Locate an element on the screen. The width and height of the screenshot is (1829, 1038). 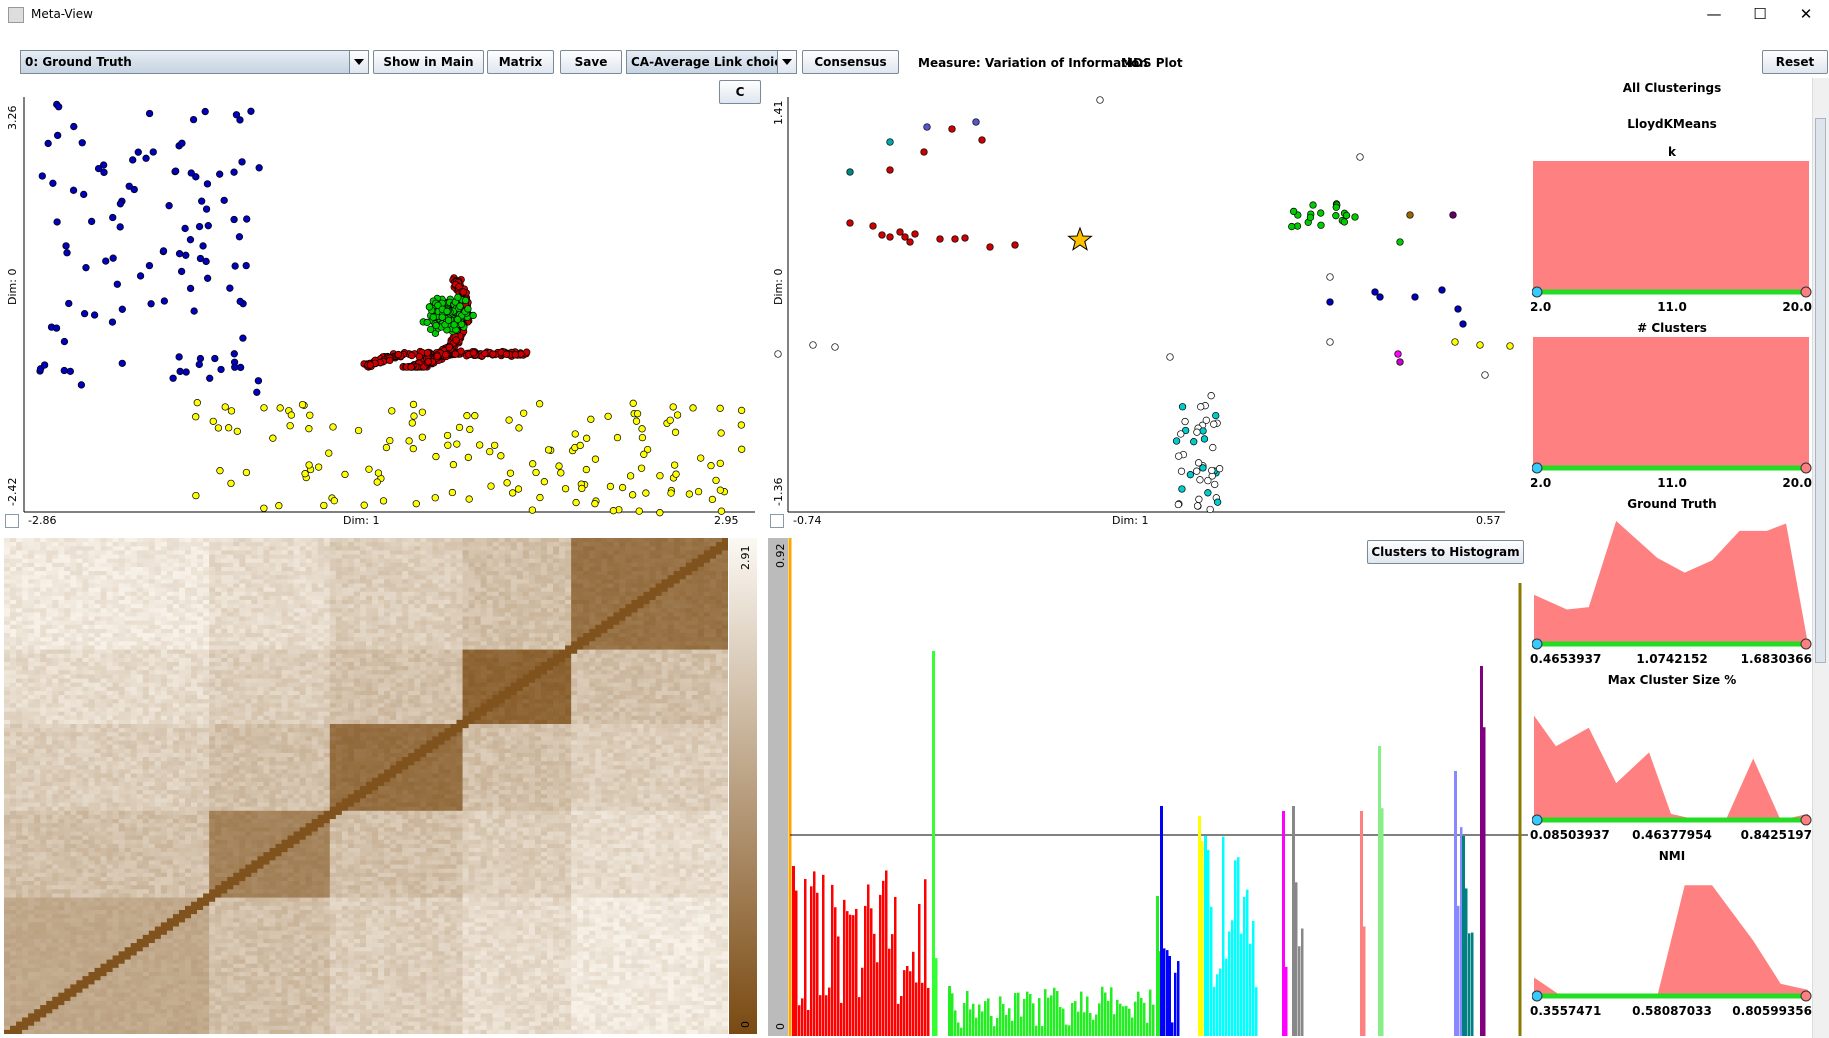
slider-min-label: 0.3557471 is located at coordinates (1566, 1011).